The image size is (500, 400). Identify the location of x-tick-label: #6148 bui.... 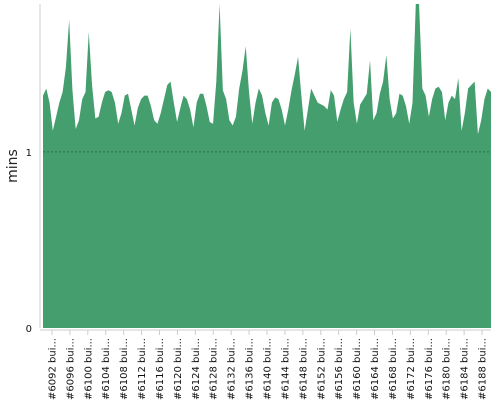
(303, 369).